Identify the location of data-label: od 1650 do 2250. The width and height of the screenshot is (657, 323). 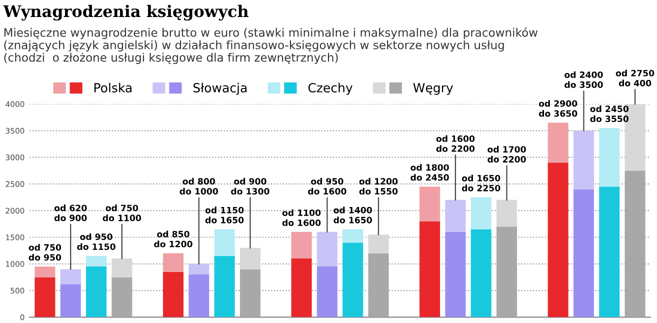
(481, 183).